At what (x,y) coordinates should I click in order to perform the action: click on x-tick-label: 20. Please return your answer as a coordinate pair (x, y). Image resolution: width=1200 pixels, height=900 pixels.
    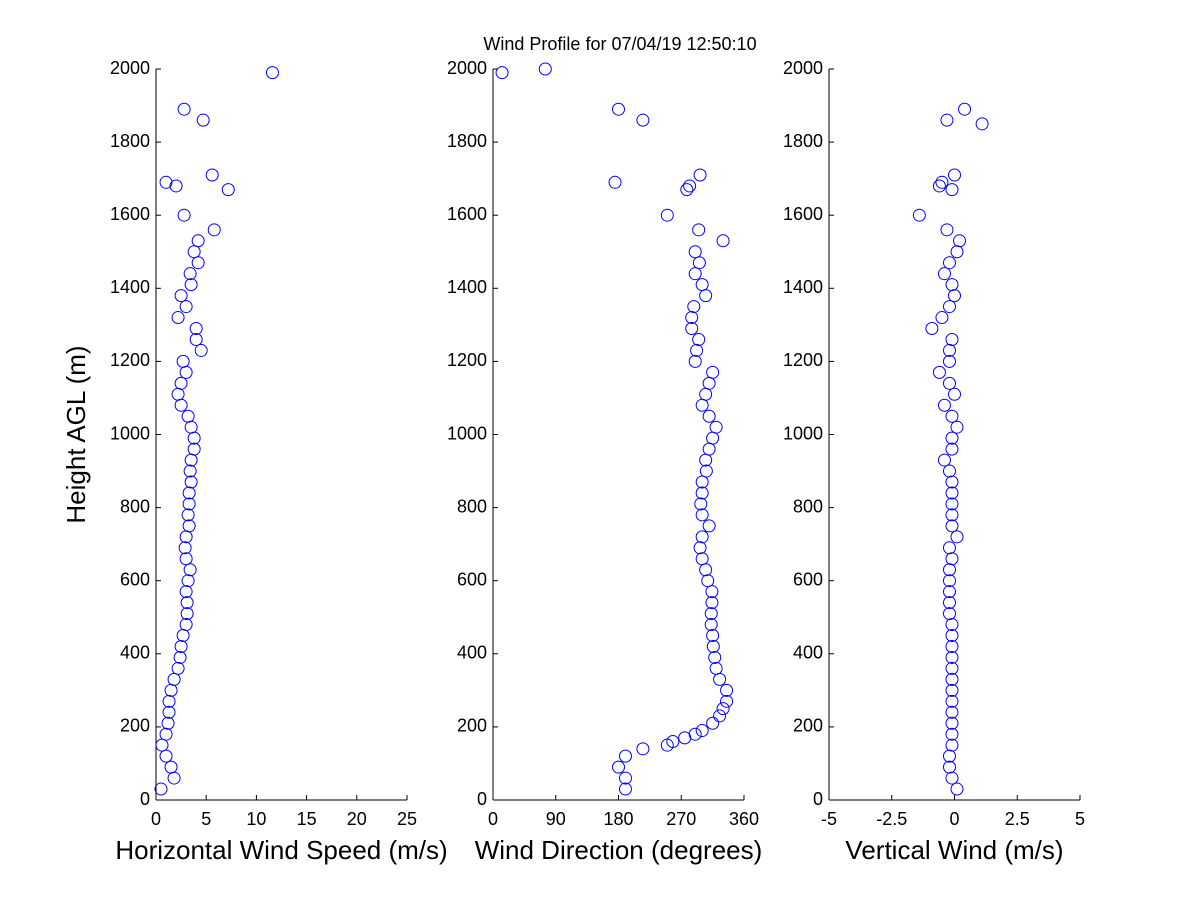
    Looking at the image, I should click on (357, 819).